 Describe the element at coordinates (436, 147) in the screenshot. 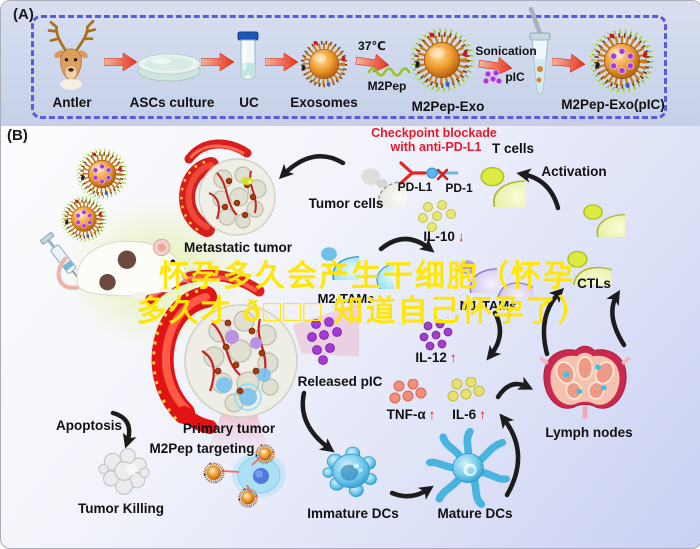

I see `checkpoint-blockade-label-line2: with anti-PD-L1` at that location.